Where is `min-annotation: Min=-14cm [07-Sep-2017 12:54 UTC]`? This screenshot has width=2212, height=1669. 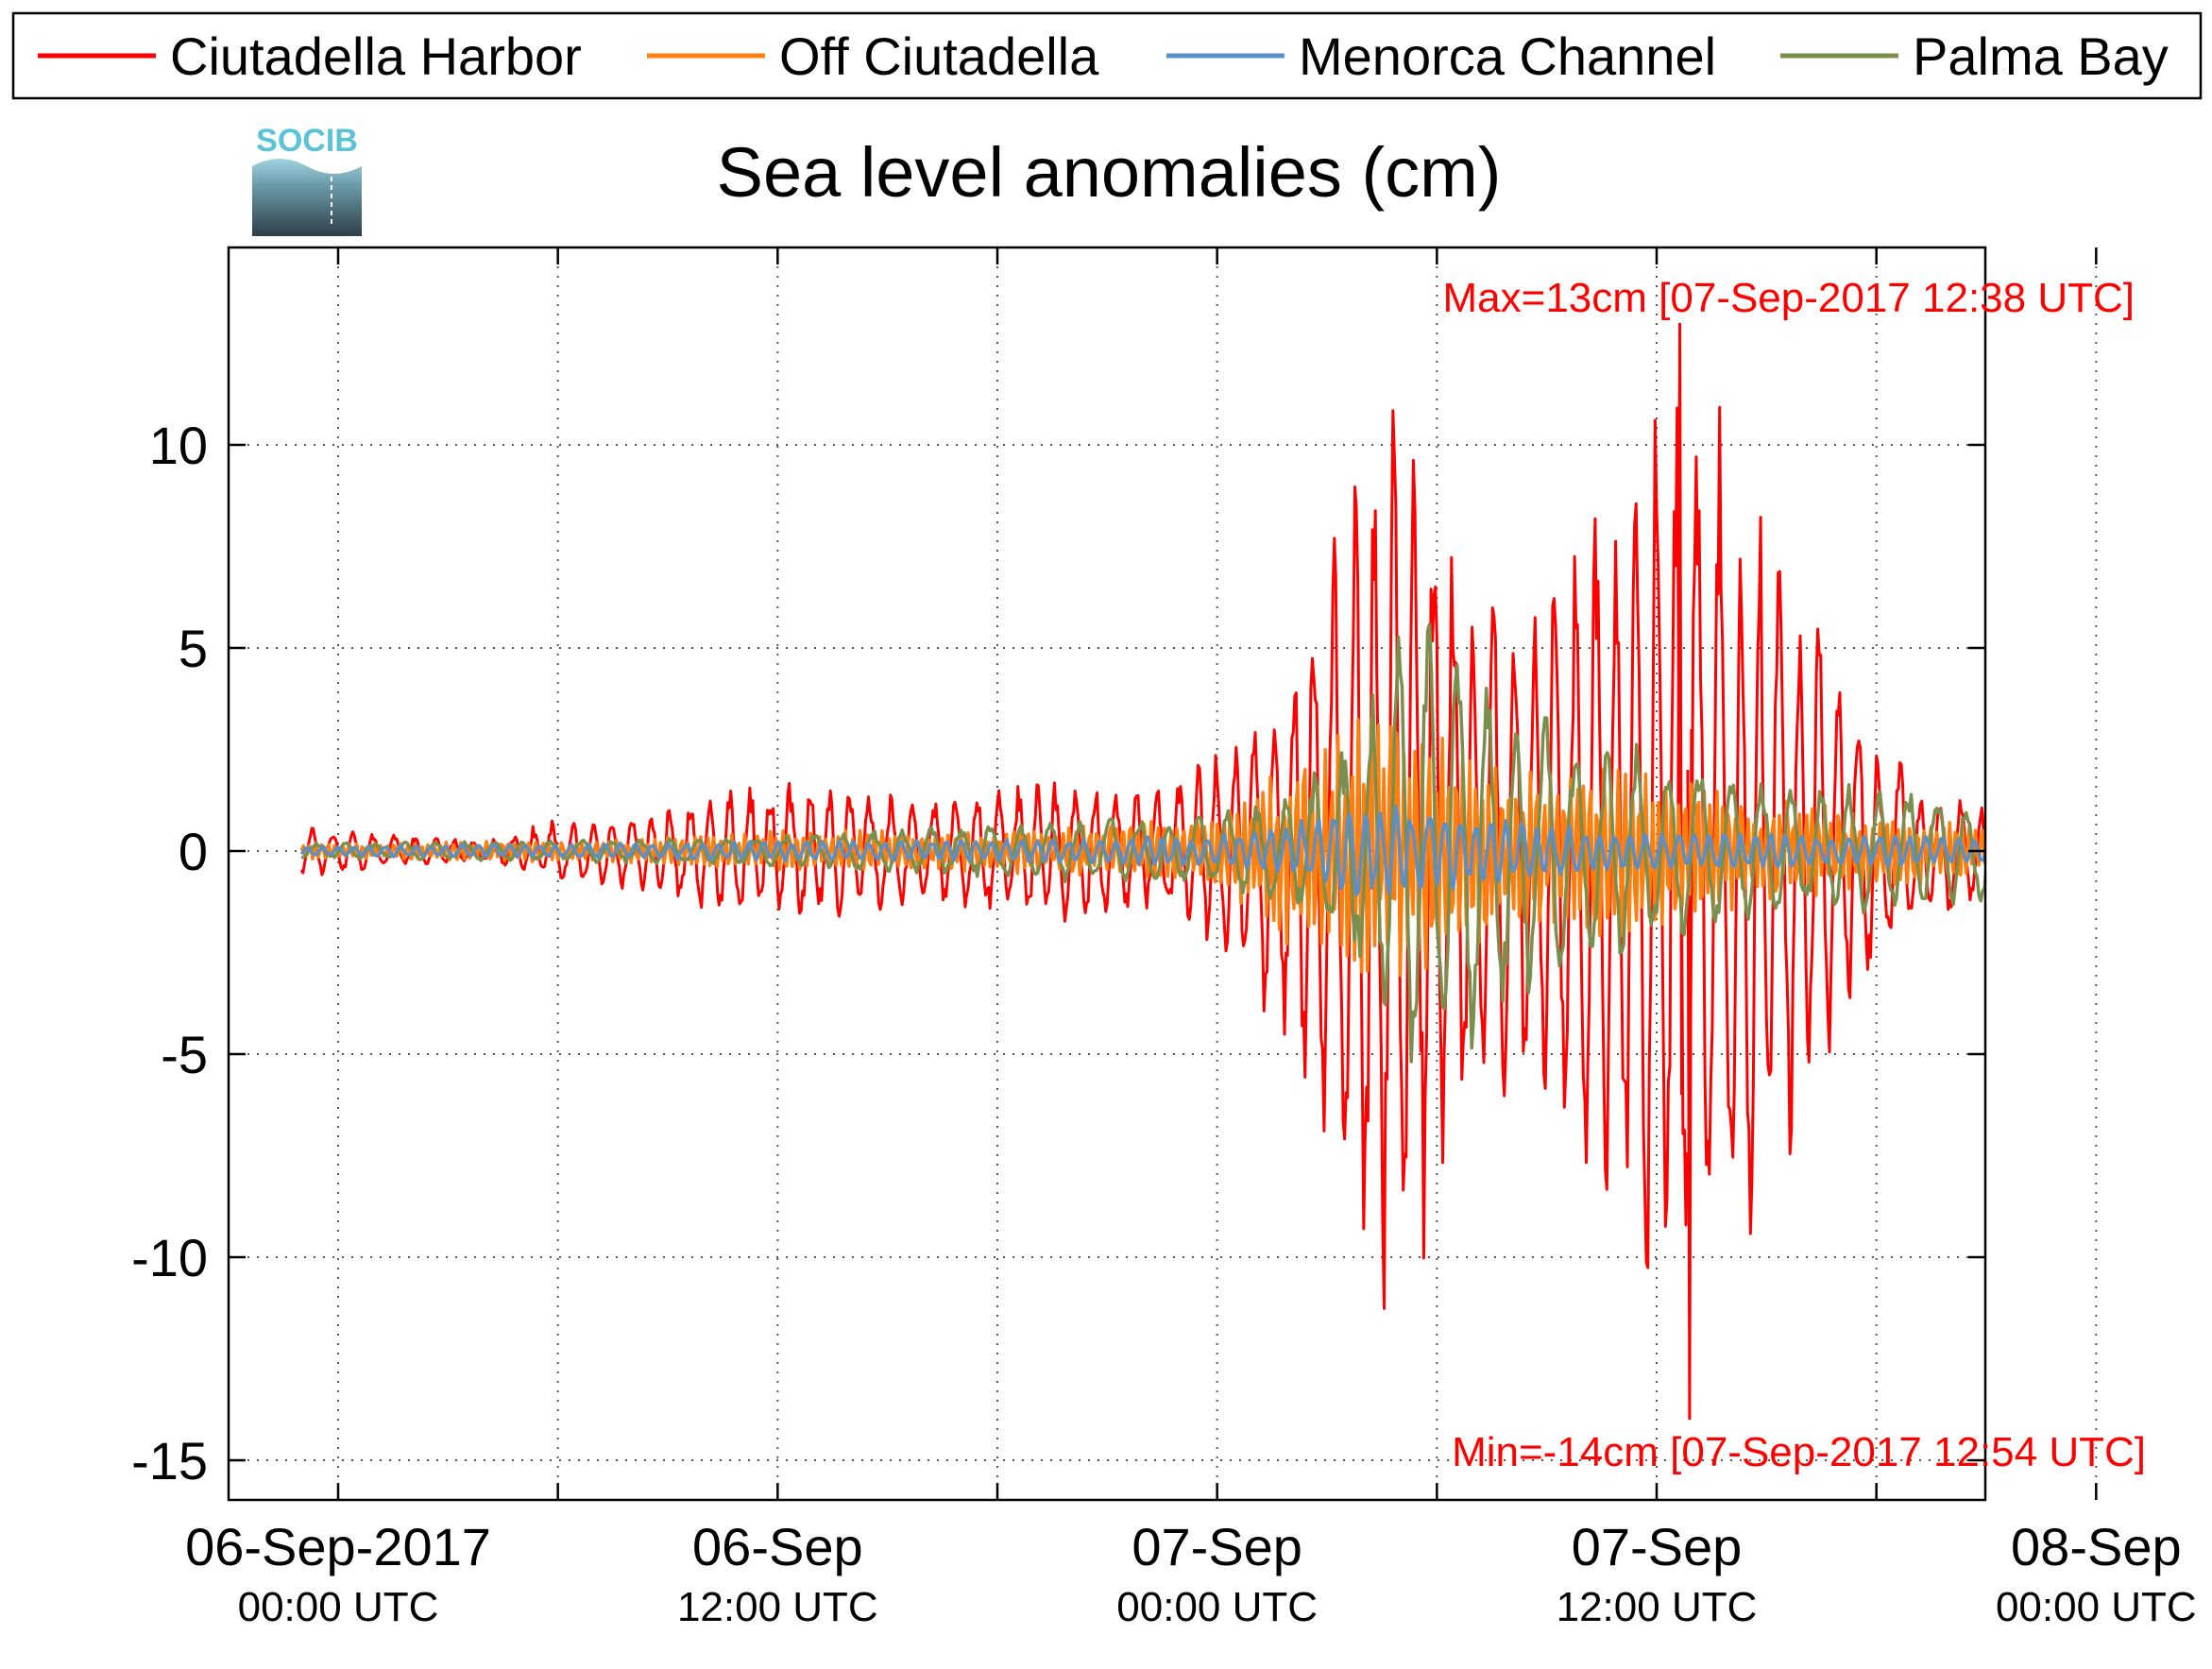
min-annotation: Min=-14cm [07-Sep-2017 12:54 UTC] is located at coordinates (1799, 1452).